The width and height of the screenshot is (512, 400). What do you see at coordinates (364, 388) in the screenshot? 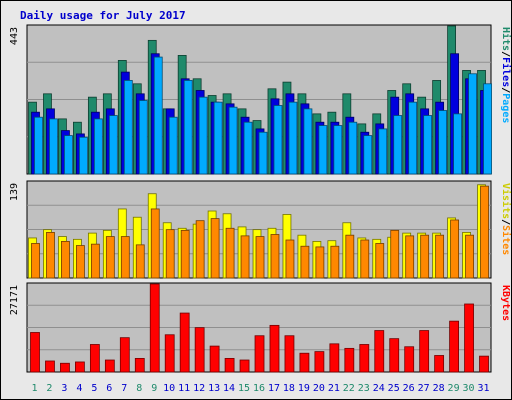
I see `day-label: 23` at bounding box center [364, 388].